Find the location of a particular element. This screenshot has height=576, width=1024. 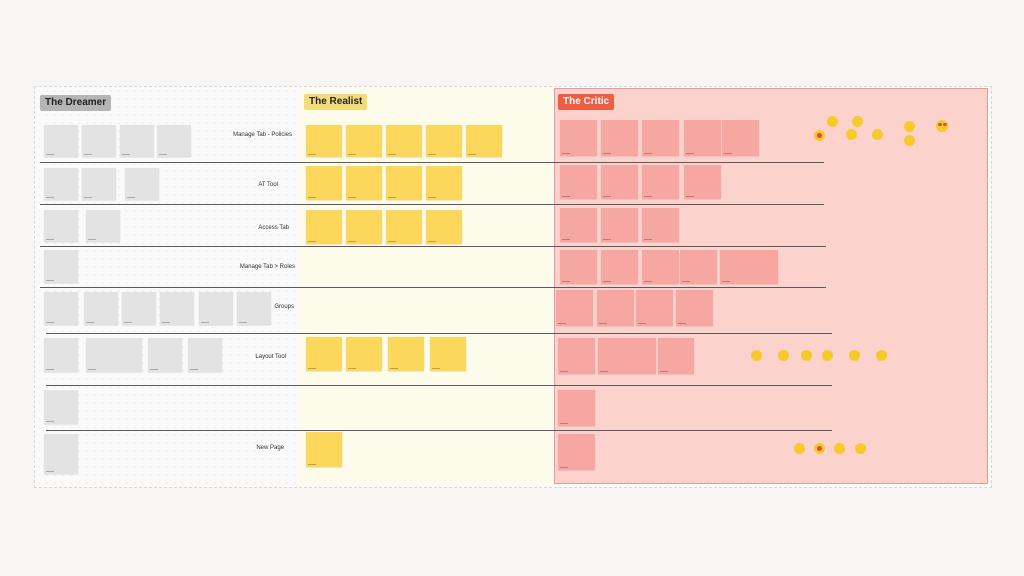

dreamer-zone-label: The Dreamer is located at coordinates (76, 103).